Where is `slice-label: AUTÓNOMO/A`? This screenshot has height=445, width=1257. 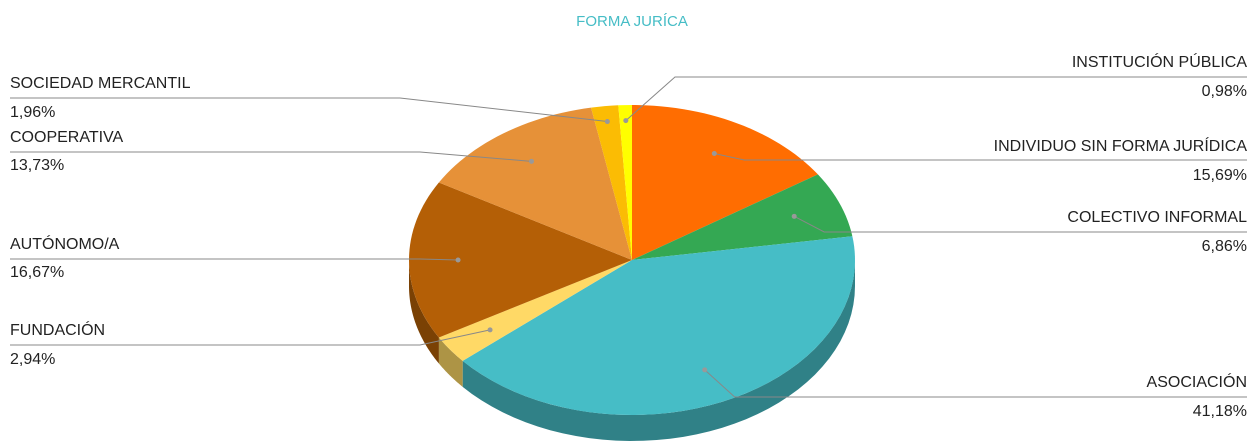
slice-label: AUTÓNOMO/A is located at coordinates (65, 243).